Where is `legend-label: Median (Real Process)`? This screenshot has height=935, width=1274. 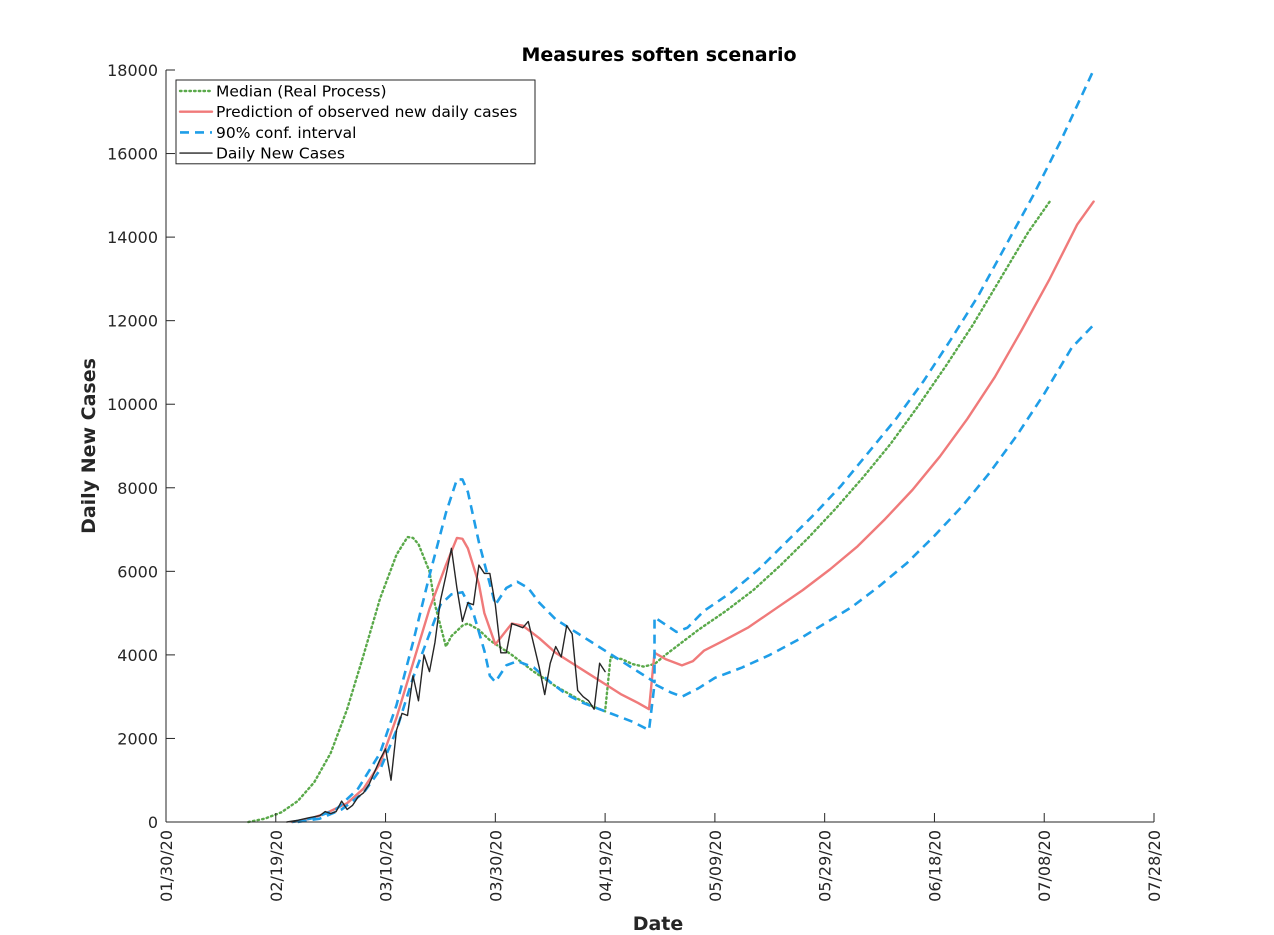
legend-label: Median (Real Process) is located at coordinates (301, 92).